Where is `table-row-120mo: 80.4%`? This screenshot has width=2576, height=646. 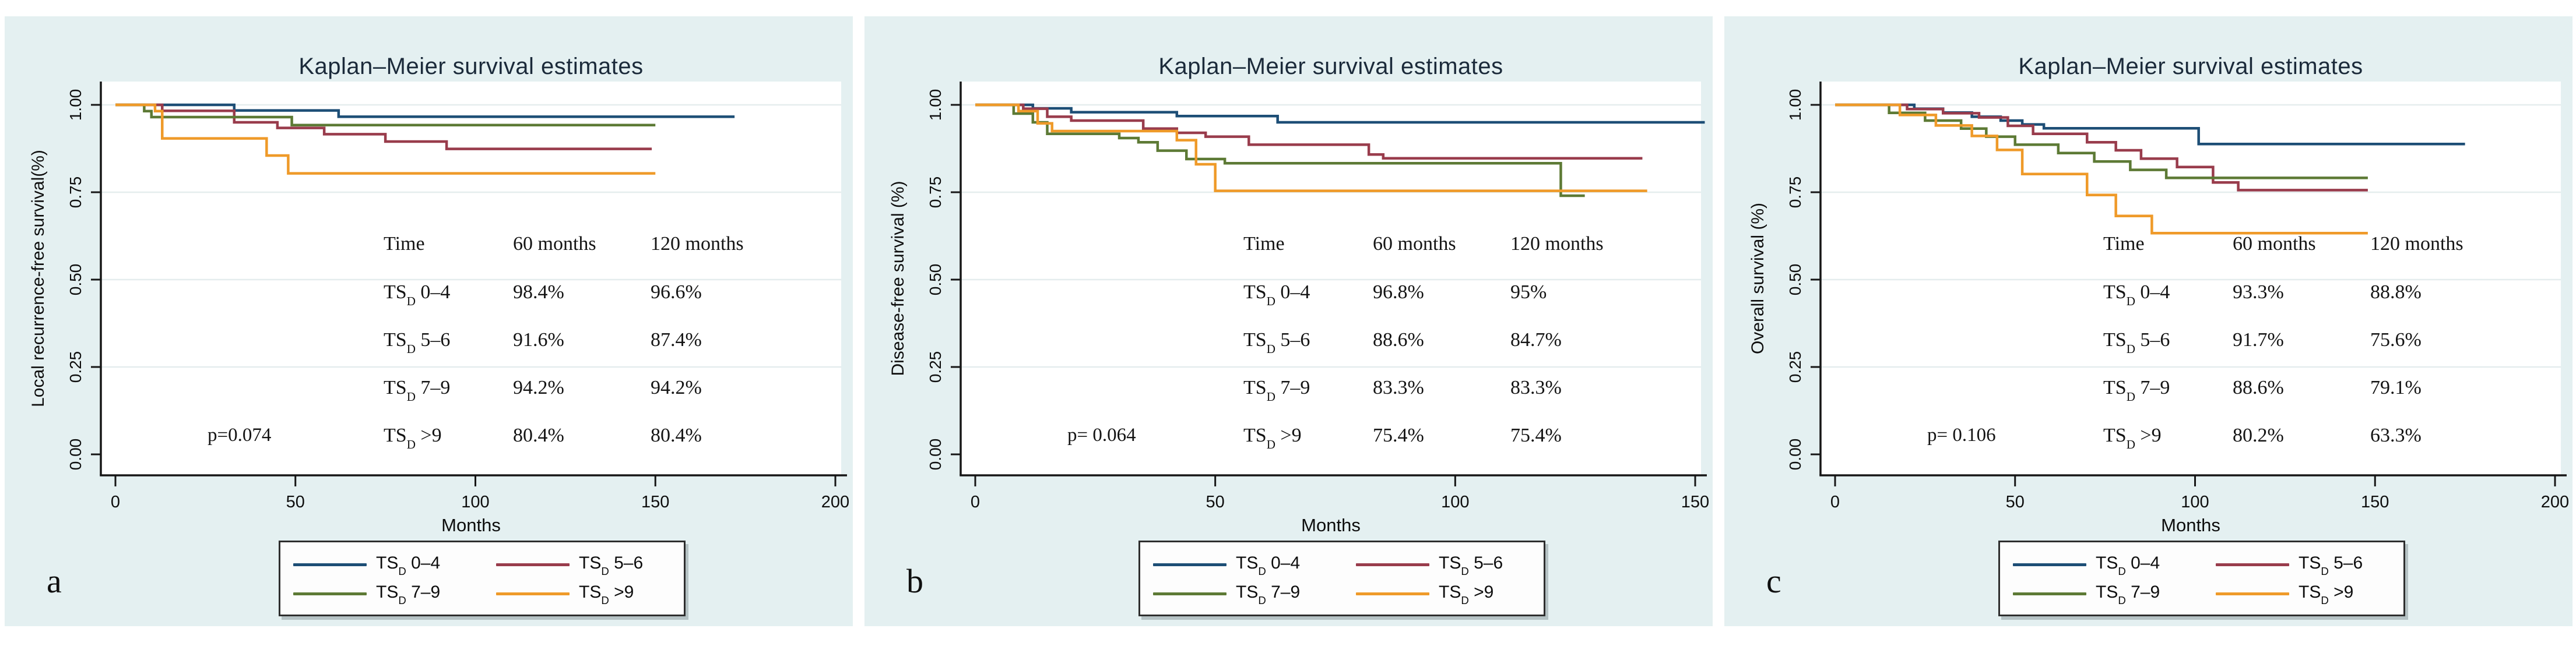
table-row-120mo: 80.4% is located at coordinates (676, 436).